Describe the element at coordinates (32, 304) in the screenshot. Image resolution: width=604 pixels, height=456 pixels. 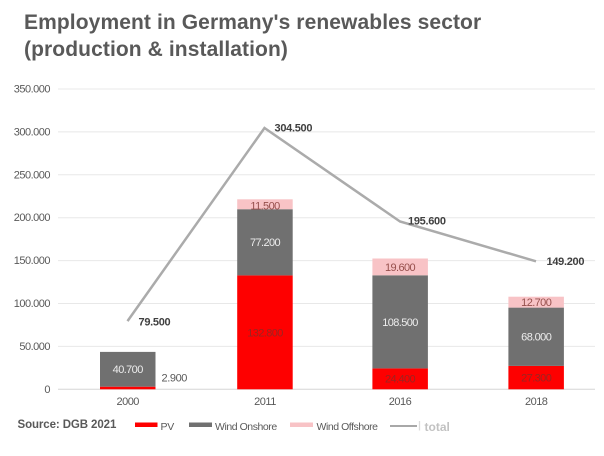
I see `svg-text: 100.000` at that location.